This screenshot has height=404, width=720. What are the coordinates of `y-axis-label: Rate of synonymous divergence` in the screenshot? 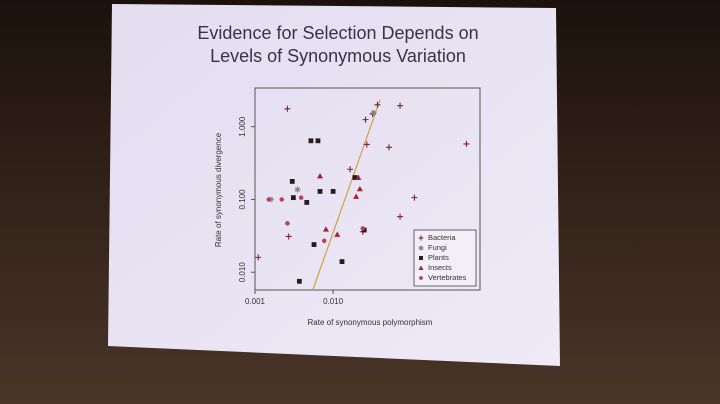 It's located at (218, 189).